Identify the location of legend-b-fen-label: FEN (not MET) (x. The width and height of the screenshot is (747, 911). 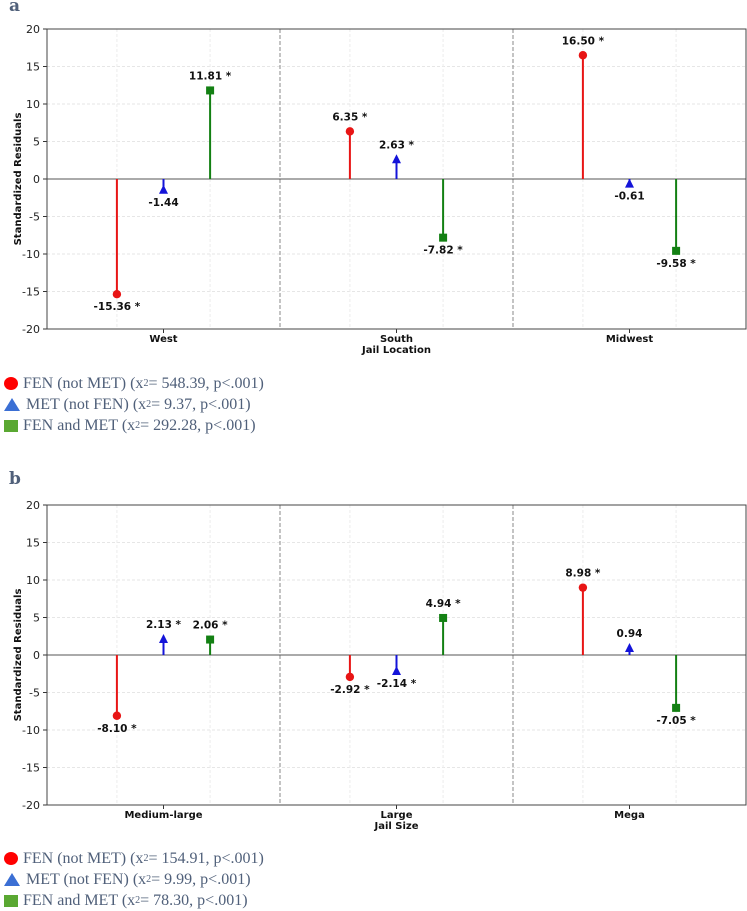
(83, 858).